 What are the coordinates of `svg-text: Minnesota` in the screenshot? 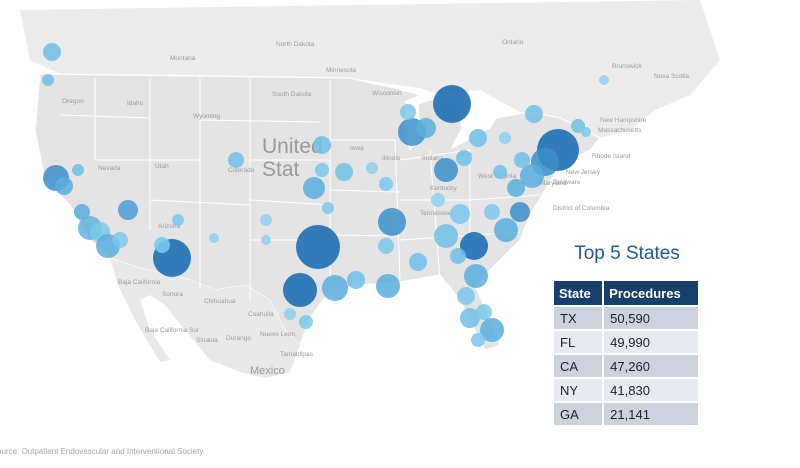 It's located at (341, 70).